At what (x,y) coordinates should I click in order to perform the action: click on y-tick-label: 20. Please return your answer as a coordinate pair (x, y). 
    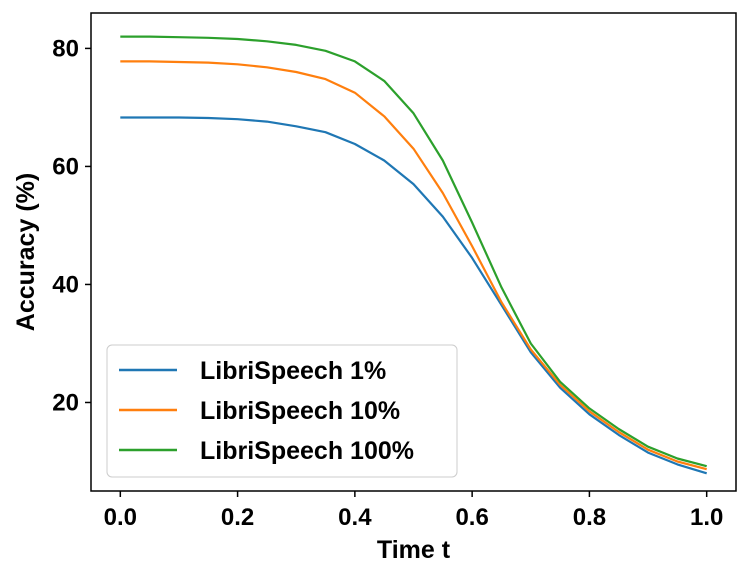
    Looking at the image, I should click on (65, 402).